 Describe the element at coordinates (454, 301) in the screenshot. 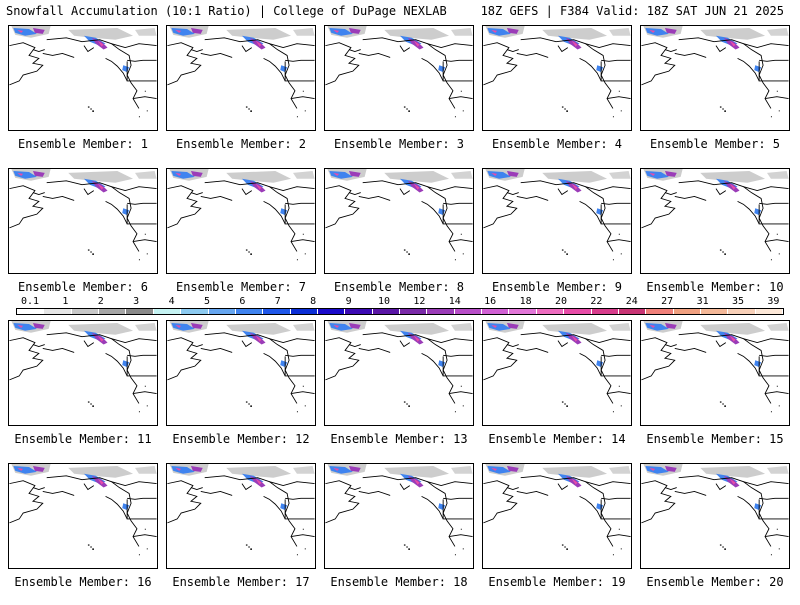

I see `color-scale-label: 14` at that location.